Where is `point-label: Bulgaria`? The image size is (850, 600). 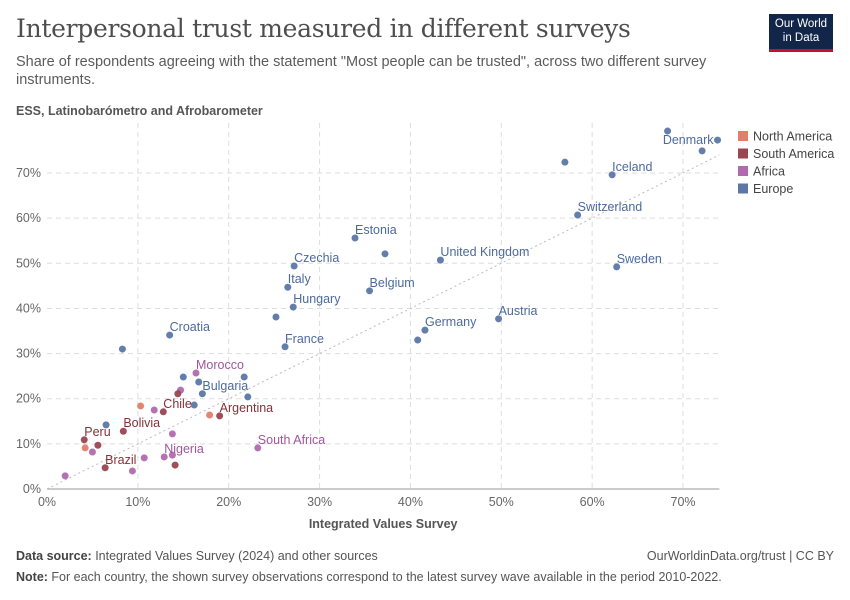
point-label: Bulgaria is located at coordinates (225, 386).